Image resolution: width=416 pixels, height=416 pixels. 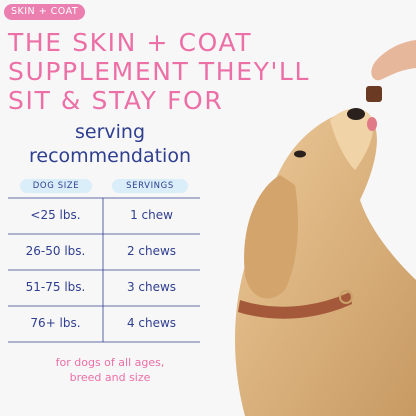 What do you see at coordinates (110, 362) in the screenshot?
I see `footnote: for dogs of all ages,` at bounding box center [110, 362].